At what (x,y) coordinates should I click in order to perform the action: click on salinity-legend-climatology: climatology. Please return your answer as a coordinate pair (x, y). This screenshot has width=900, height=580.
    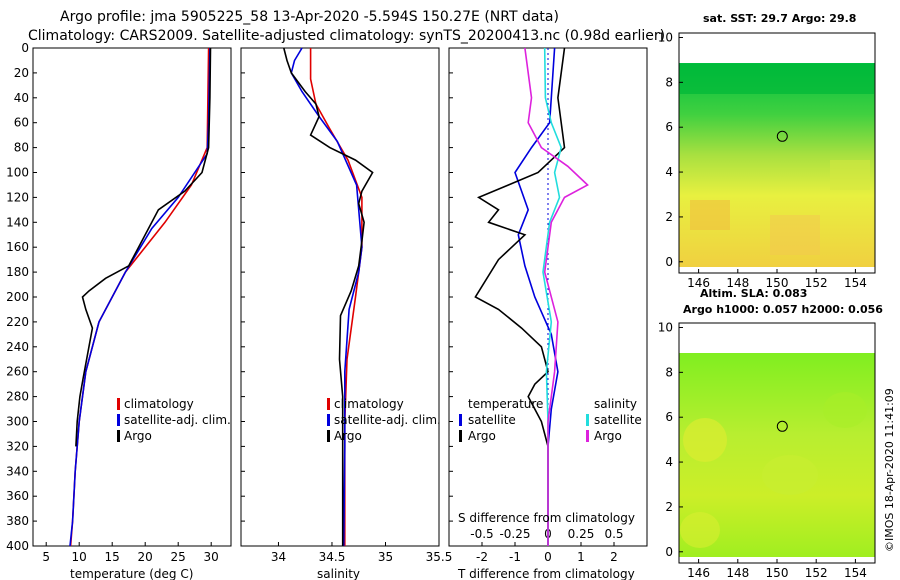
    Looking at the image, I should click on (369, 404).